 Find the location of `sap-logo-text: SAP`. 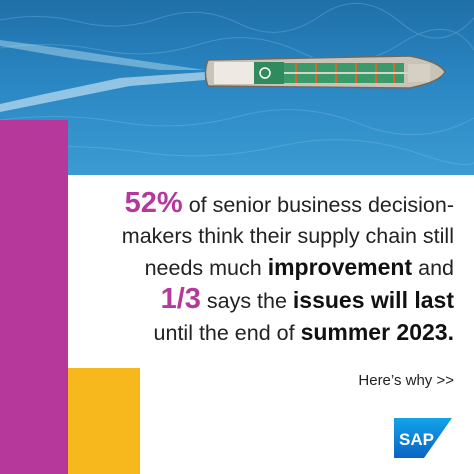

sap-logo-text: SAP is located at coordinates (416, 439).